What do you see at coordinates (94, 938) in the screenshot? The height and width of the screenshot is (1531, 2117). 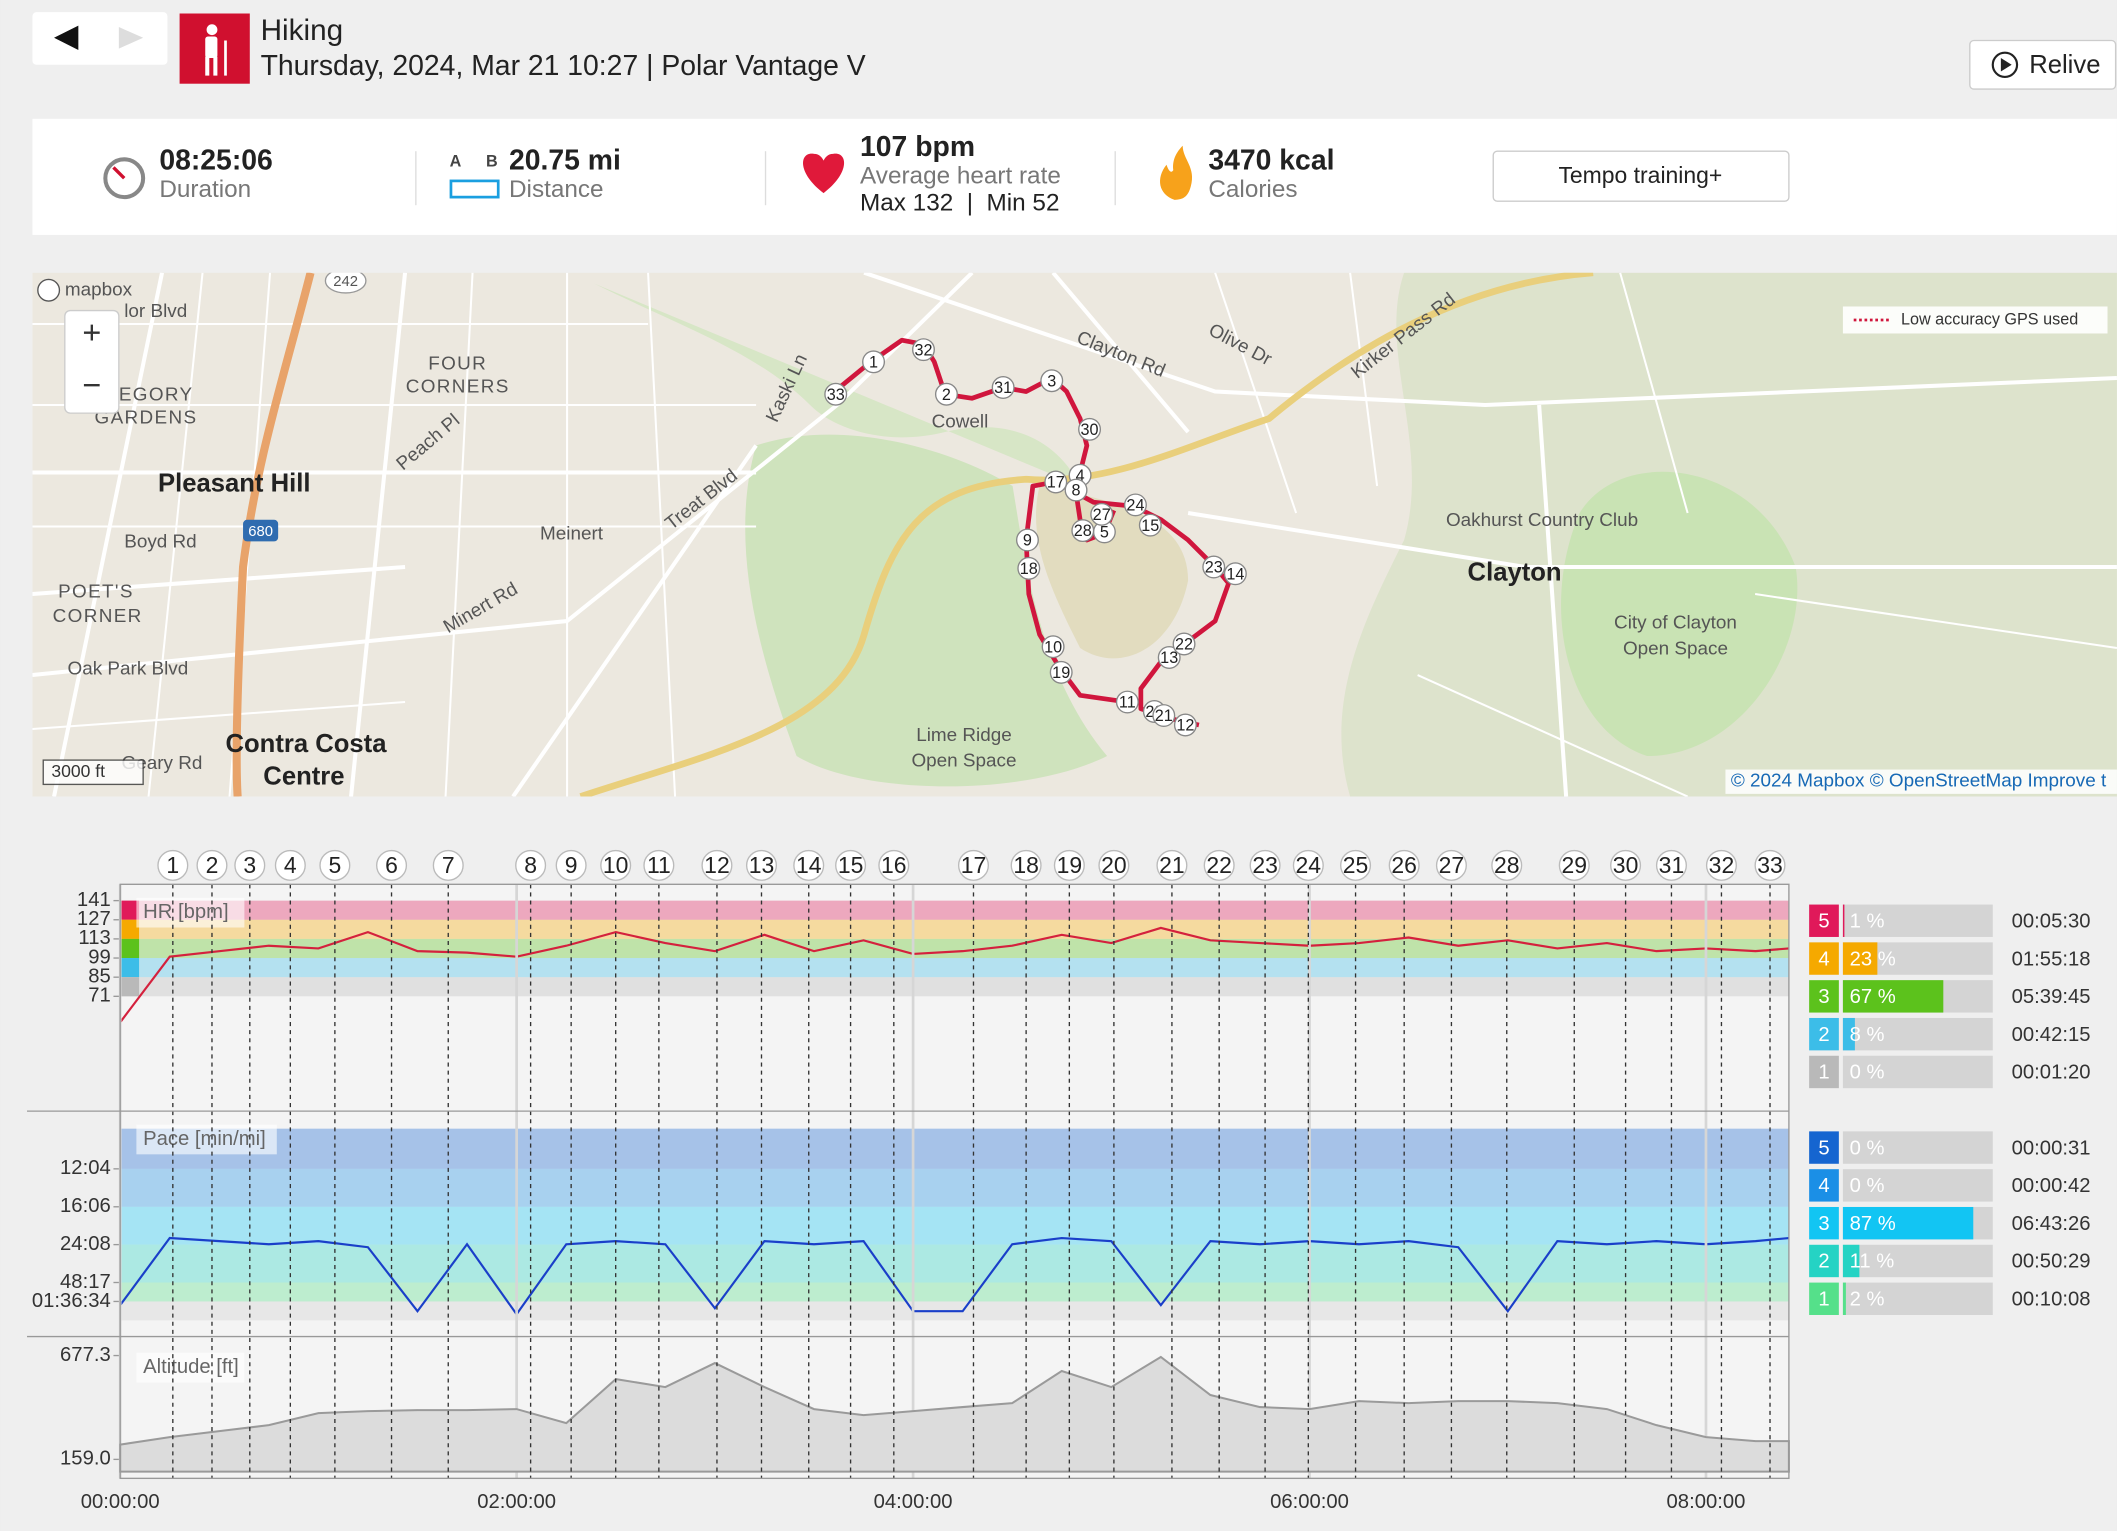 I see `y-tick-label: 113` at bounding box center [94, 938].